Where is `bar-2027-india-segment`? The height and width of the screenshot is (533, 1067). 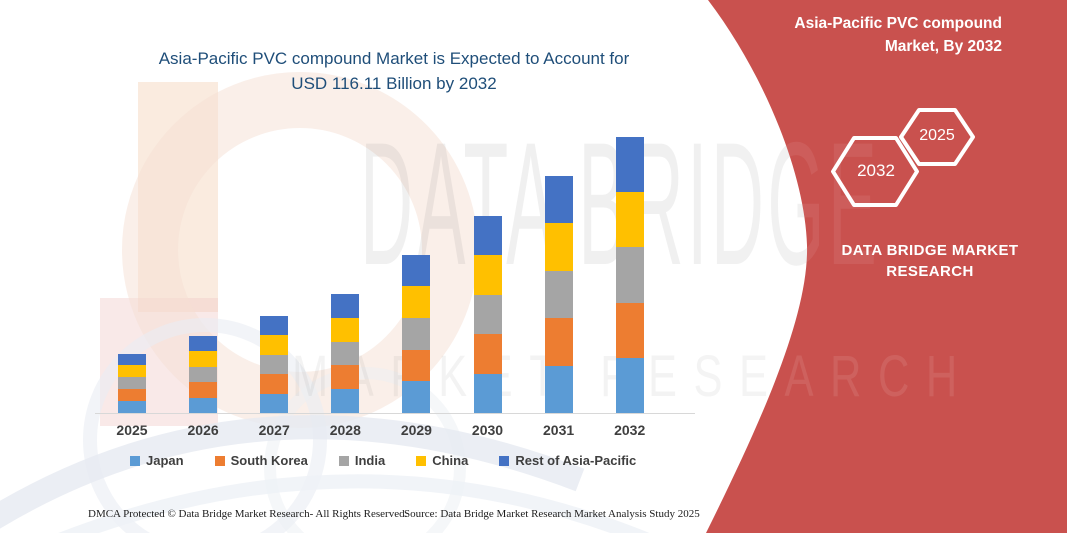
bar-2027-india-segment is located at coordinates (274, 364).